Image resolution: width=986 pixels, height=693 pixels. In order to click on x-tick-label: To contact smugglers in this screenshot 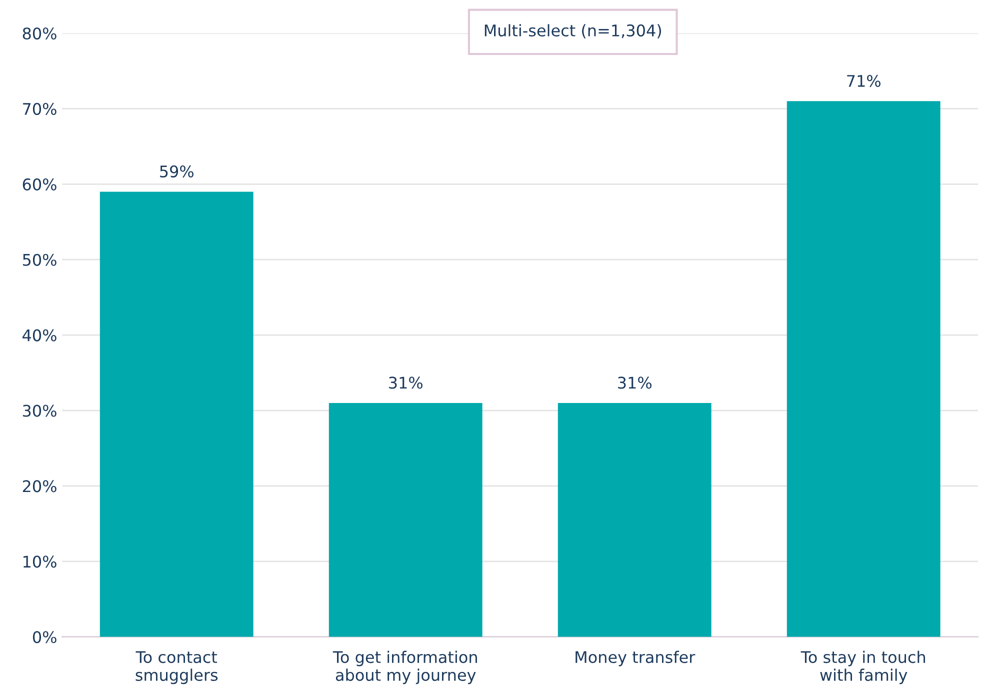, I will do `click(177, 667)`.